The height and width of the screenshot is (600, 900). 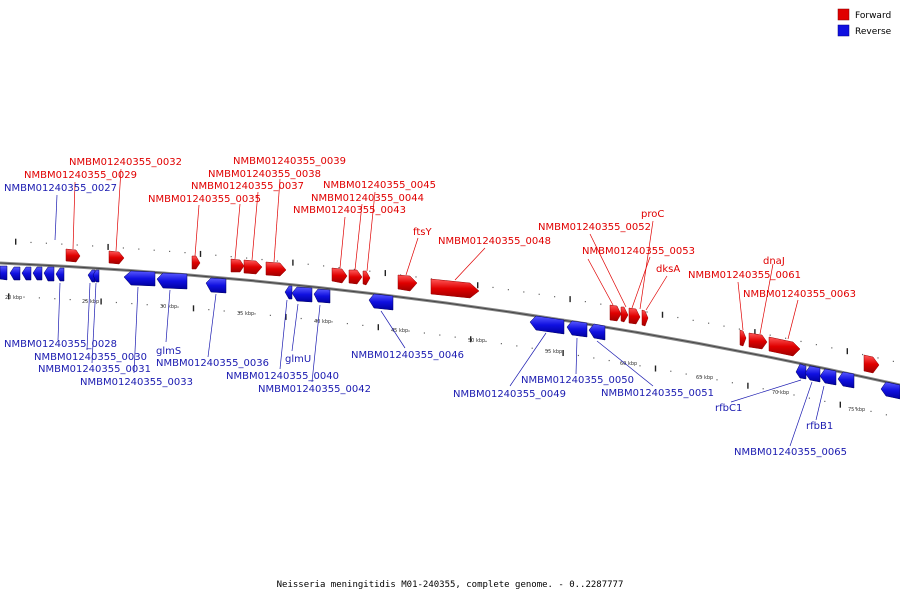 What do you see at coordinates (657, 393) in the screenshot?
I see `gene-label: NMBM01240355_0051` at bounding box center [657, 393].